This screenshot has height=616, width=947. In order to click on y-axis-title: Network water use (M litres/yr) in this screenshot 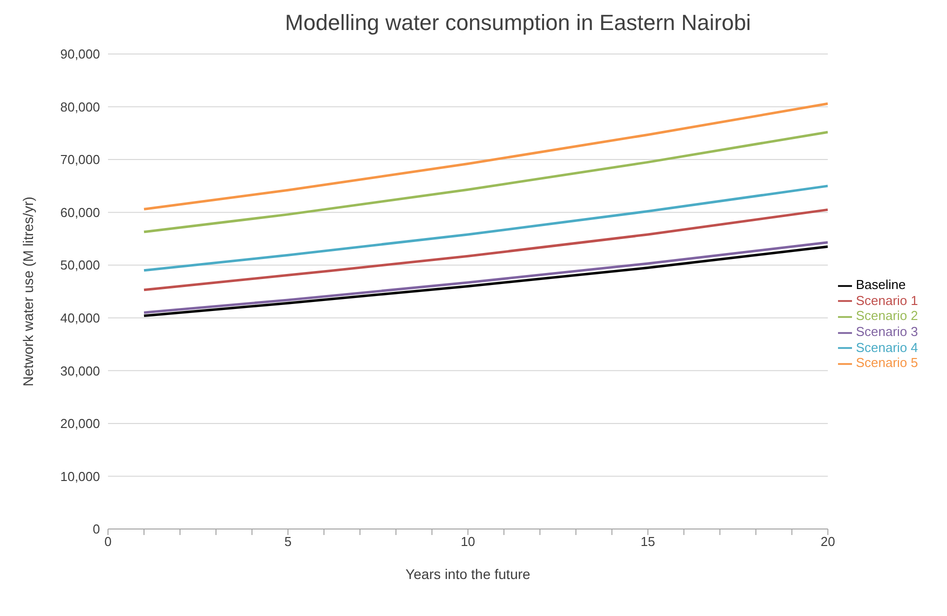, I will do `click(28, 291)`.